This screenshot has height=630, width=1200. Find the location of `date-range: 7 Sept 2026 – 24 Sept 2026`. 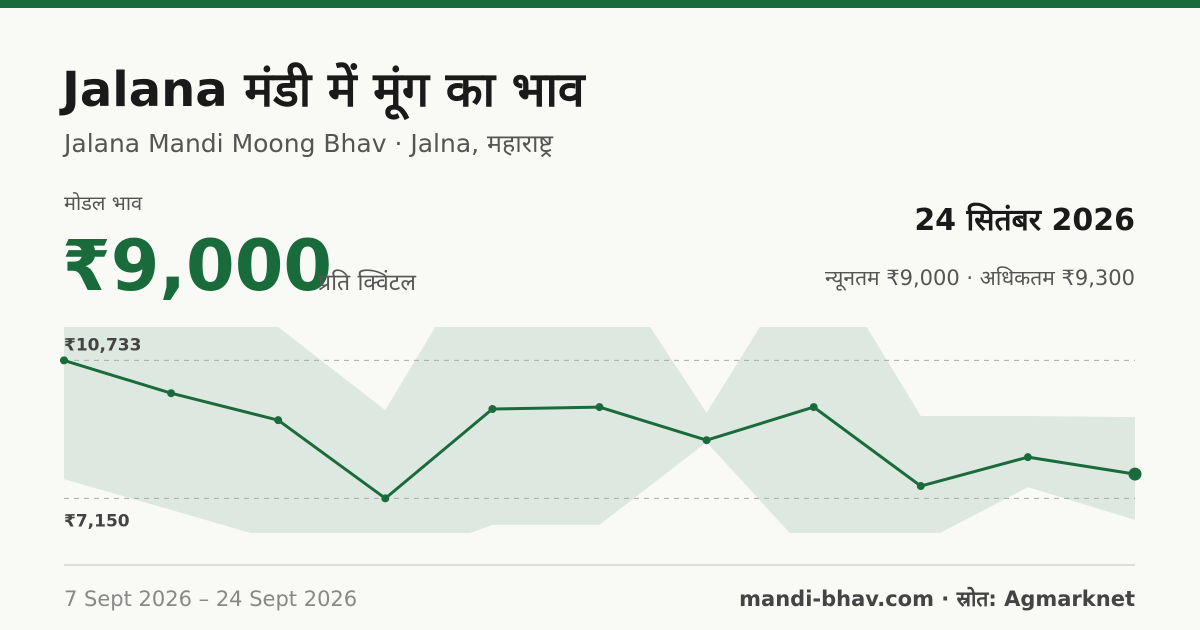

date-range: 7 Sept 2026 – 24 Sept 2026 is located at coordinates (210, 599).